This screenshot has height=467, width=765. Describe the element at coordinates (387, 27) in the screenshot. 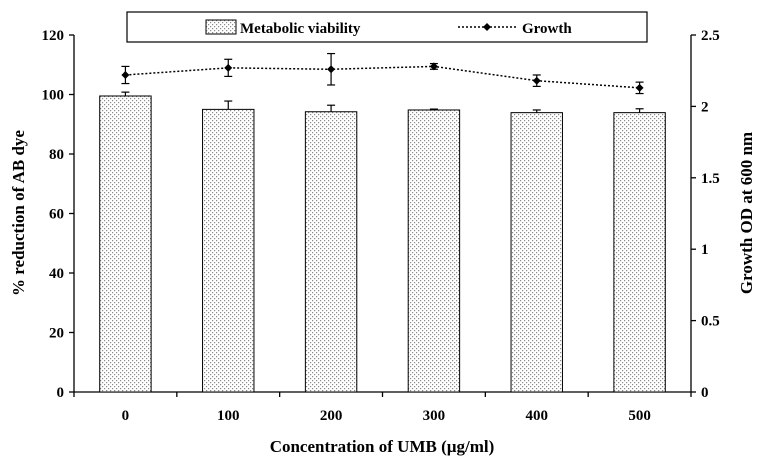

I see `legend: Metabolic viability Growth` at that location.